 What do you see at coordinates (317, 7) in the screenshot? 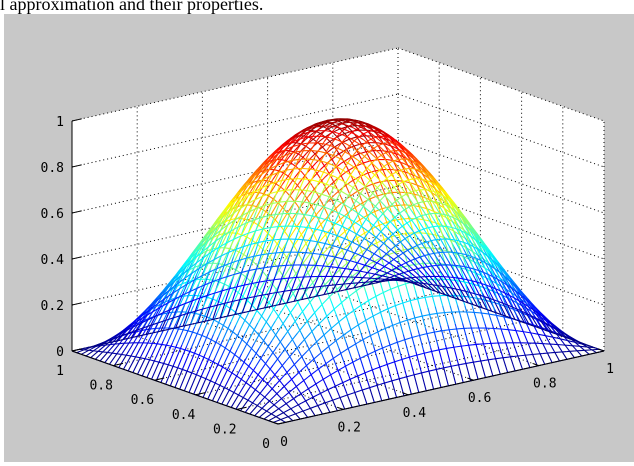
I see `caption-text: l approximation and their properties.` at bounding box center [317, 7].